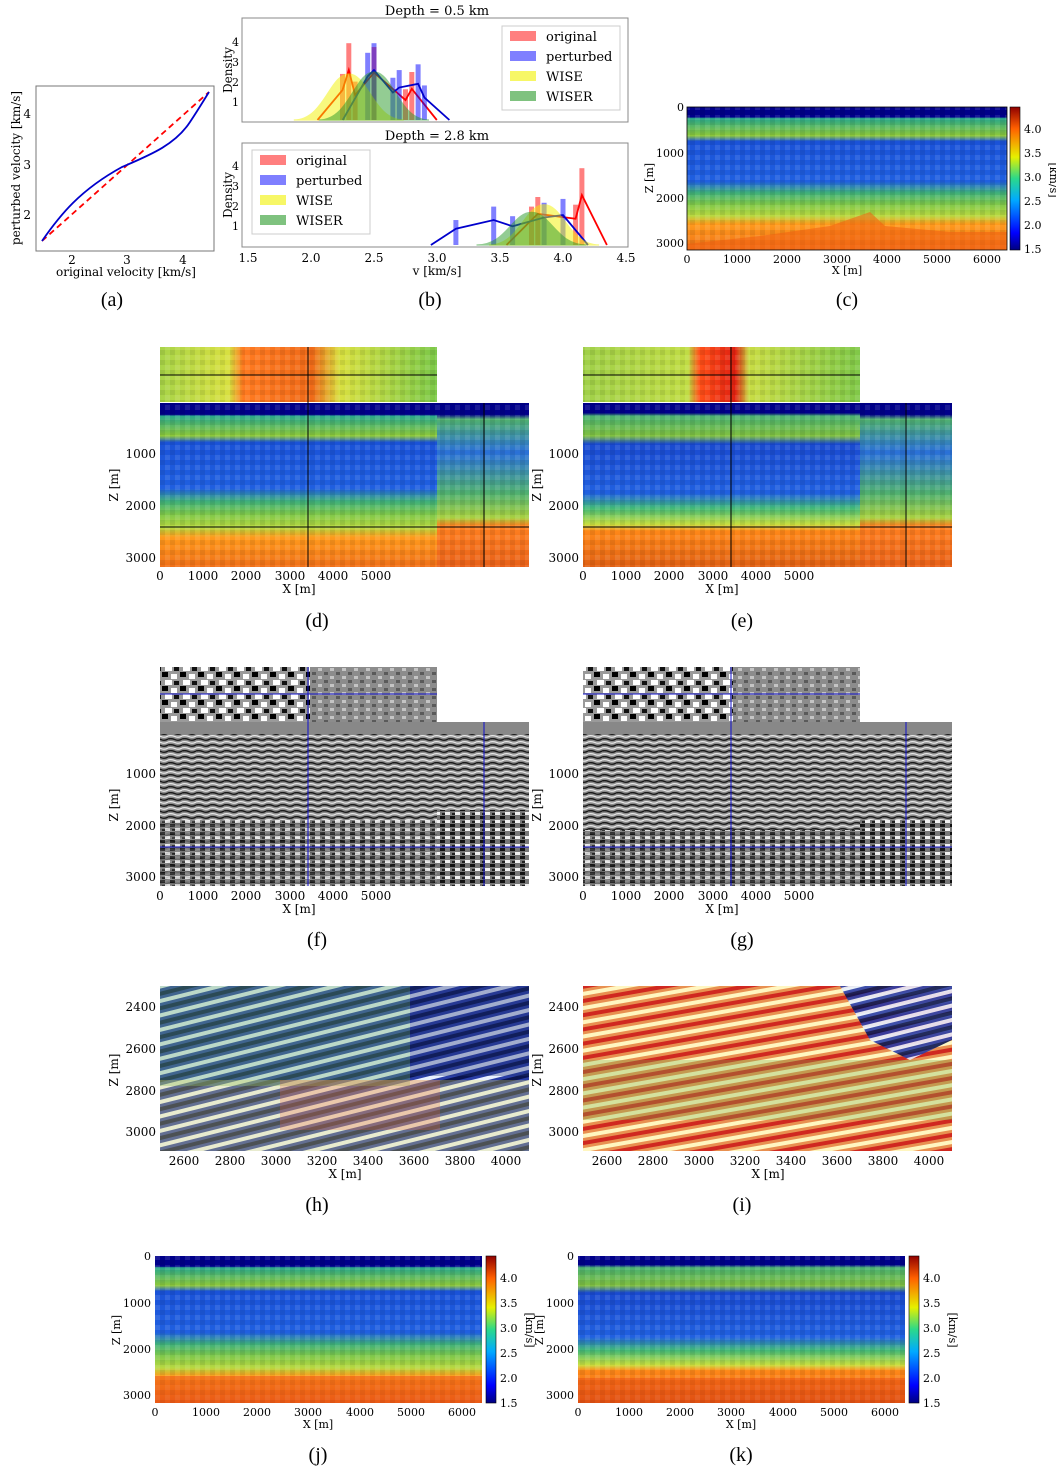 The image size is (1056, 1470). What do you see at coordinates (27, 215) in the screenshot?
I see `y-tick: 2` at bounding box center [27, 215].